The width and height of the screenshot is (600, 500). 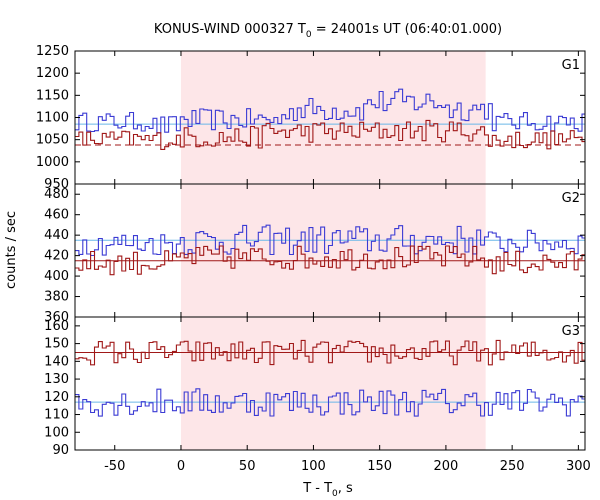 What do you see at coordinates (60, 450) in the screenshot?
I see `y-tick-label: 90` at bounding box center [60, 450].